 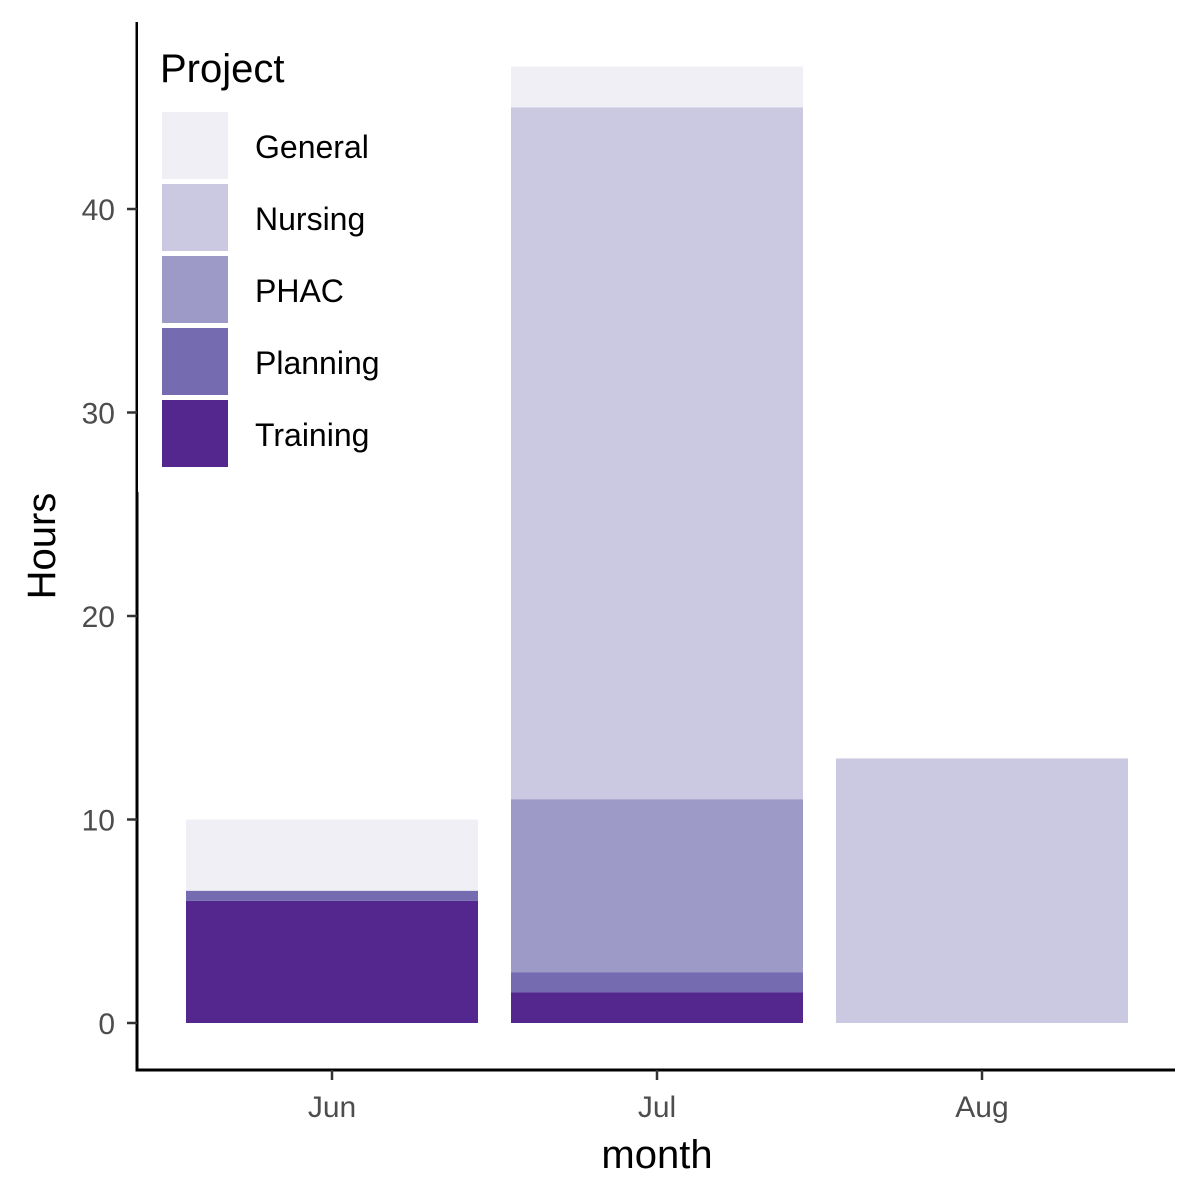 I want to click on y-tick-label: 40, so click(x=98, y=210).